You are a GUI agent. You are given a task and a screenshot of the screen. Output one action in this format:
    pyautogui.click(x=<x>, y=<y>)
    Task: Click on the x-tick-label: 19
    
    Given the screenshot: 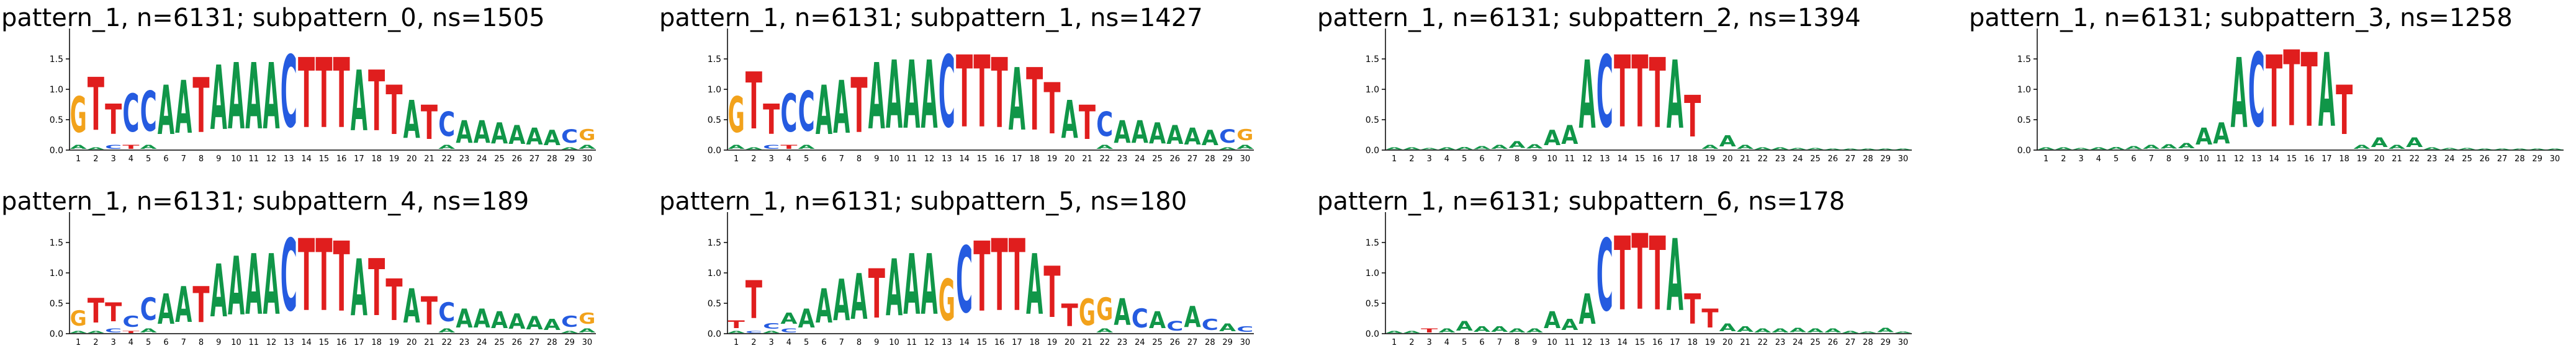 What is the action you would take?
    pyautogui.click(x=1052, y=159)
    